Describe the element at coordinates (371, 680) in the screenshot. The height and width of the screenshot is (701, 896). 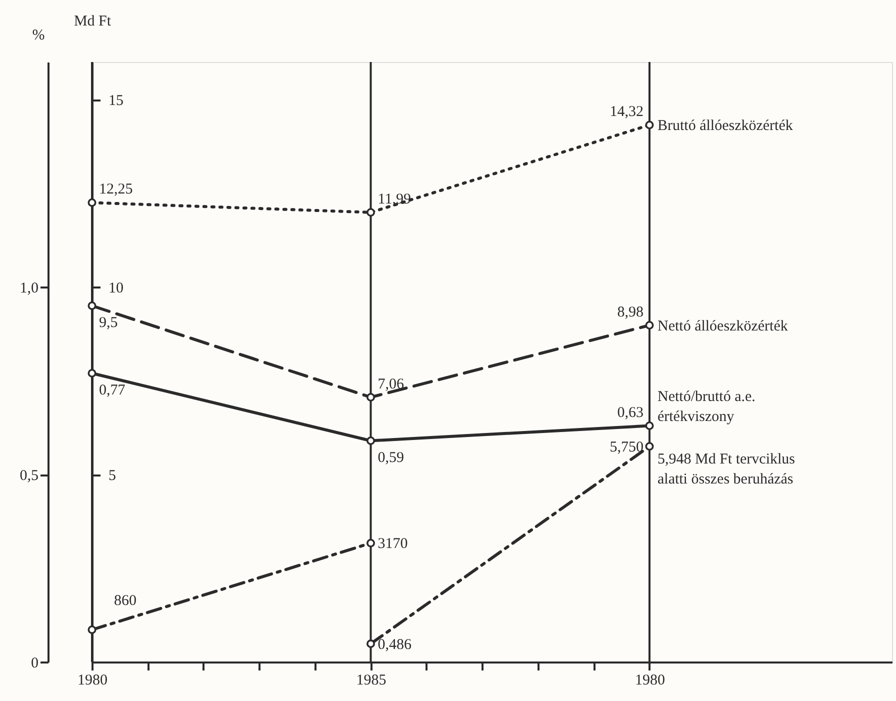
I see `x-tick-label: 1985` at that location.